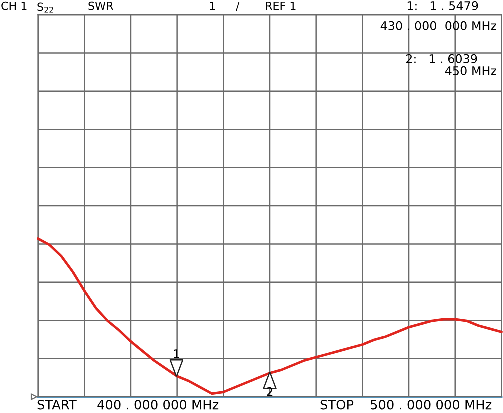 Image resolution: width=503 pixels, height=413 pixels. Describe the element at coordinates (158, 405) in the screenshot. I see `text: 400 . 000 000 MHz` at that location.